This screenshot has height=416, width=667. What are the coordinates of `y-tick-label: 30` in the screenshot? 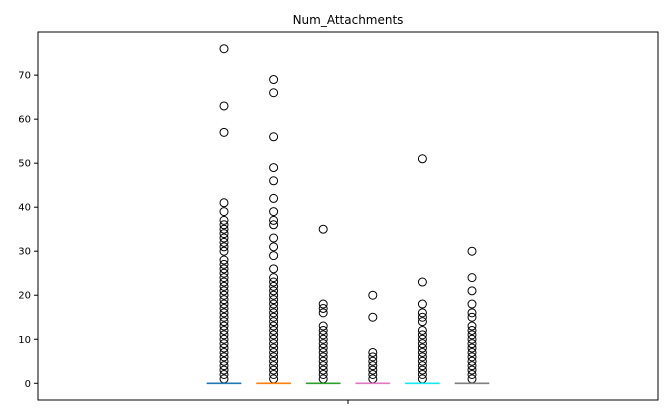 It's located at (24, 252).